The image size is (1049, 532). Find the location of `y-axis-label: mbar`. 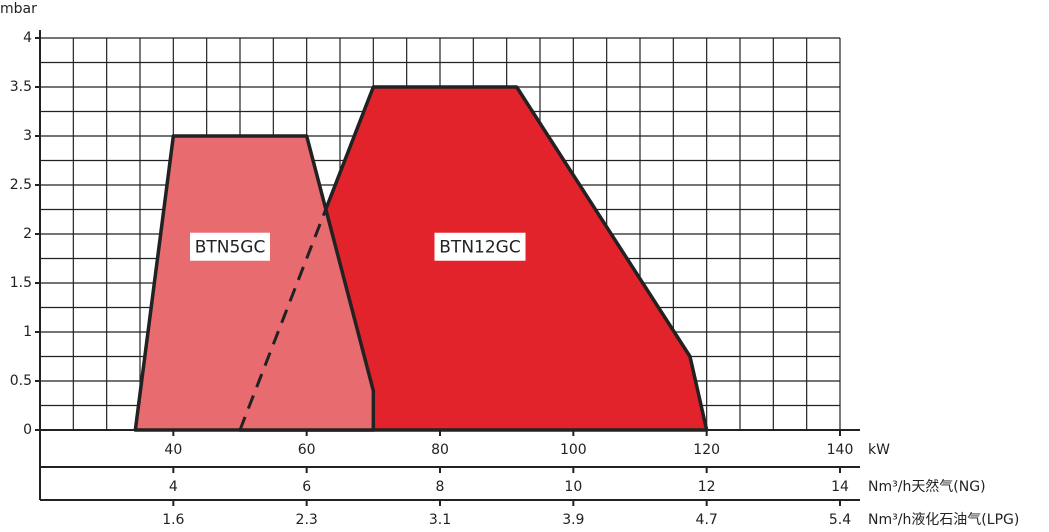

y-axis-label: mbar is located at coordinates (18, 9).